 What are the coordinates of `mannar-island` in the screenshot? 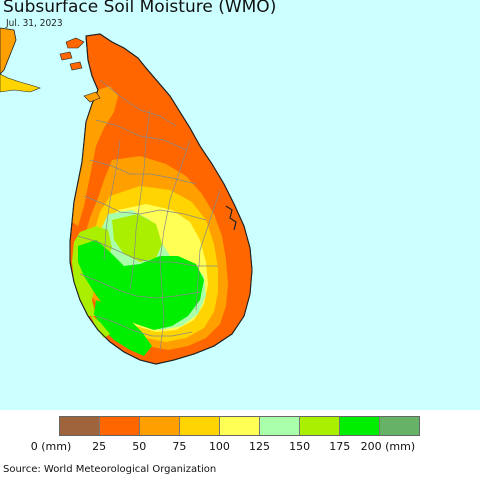 It's located at (92, 97).